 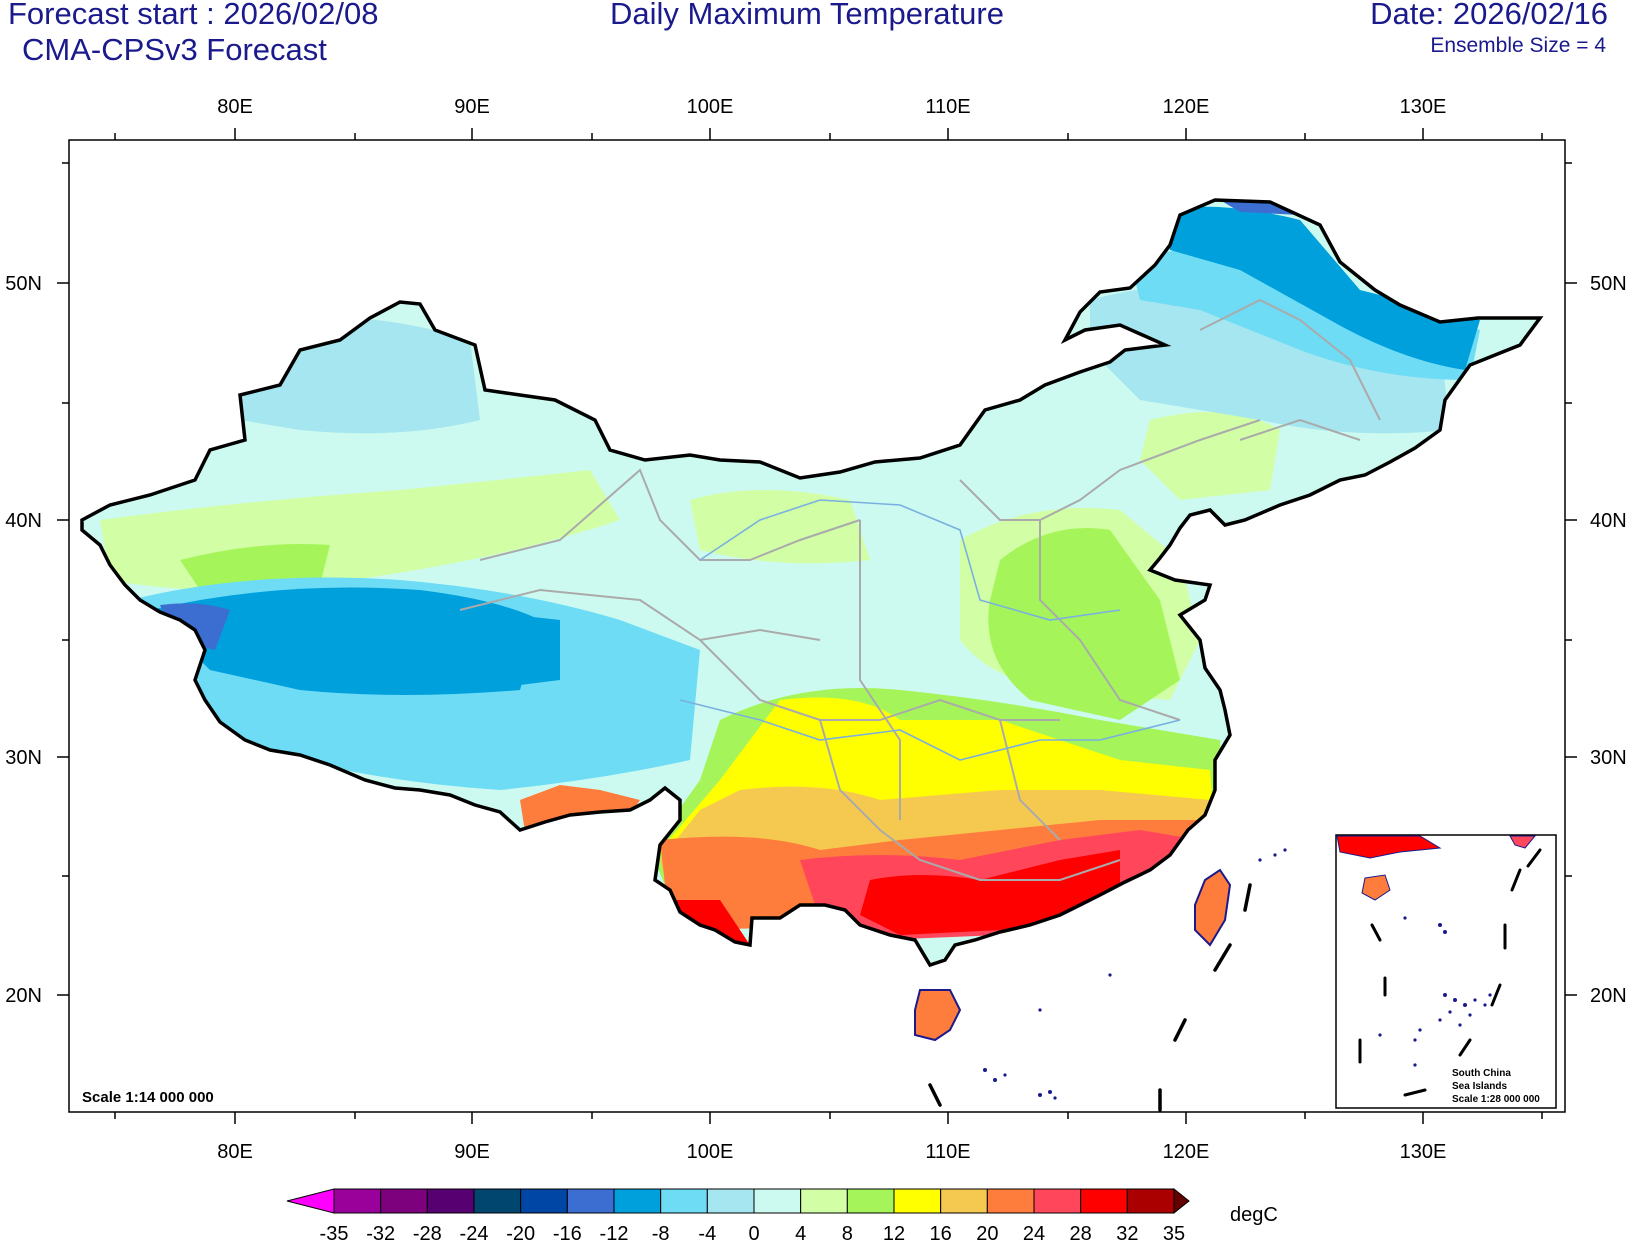 I want to click on colorbar-level-label: -24, so click(x=474, y=1232).